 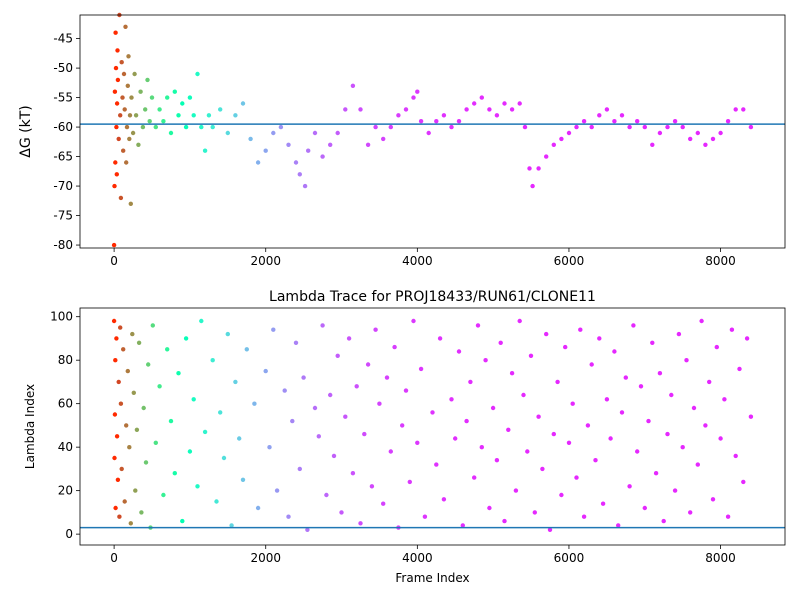 What do you see at coordinates (63, 157) in the screenshot?
I see `y-tick-label: -65` at bounding box center [63, 157].